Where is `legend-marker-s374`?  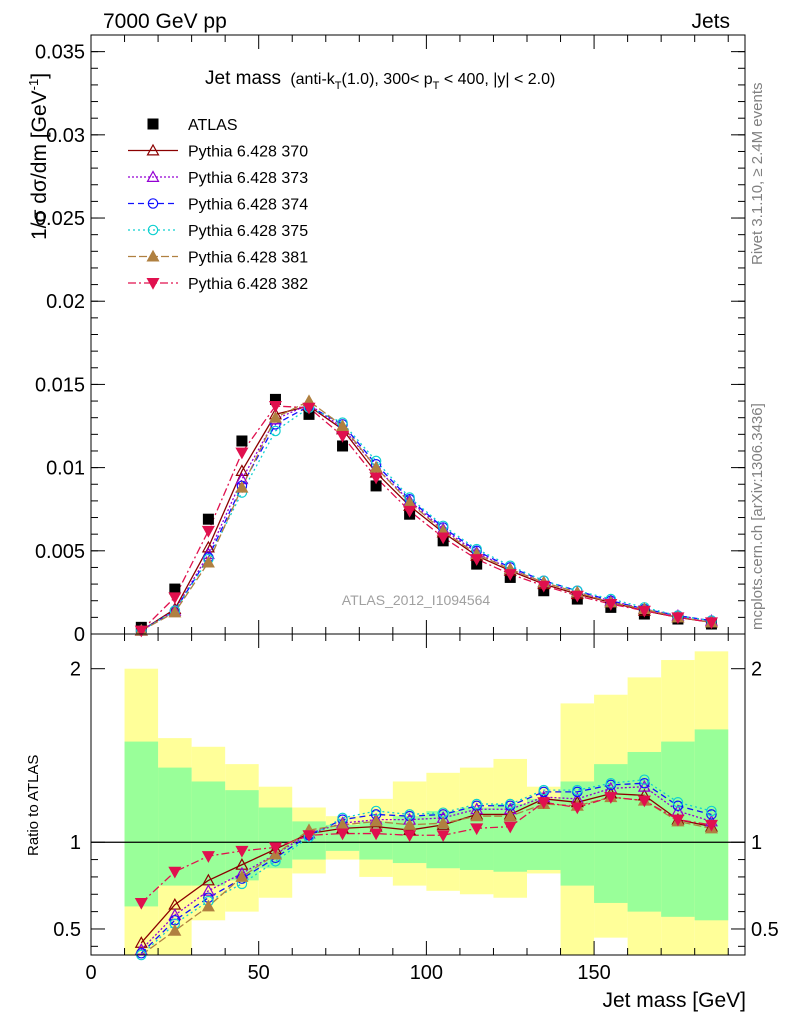 legend-marker-s374 is located at coordinates (153, 203).